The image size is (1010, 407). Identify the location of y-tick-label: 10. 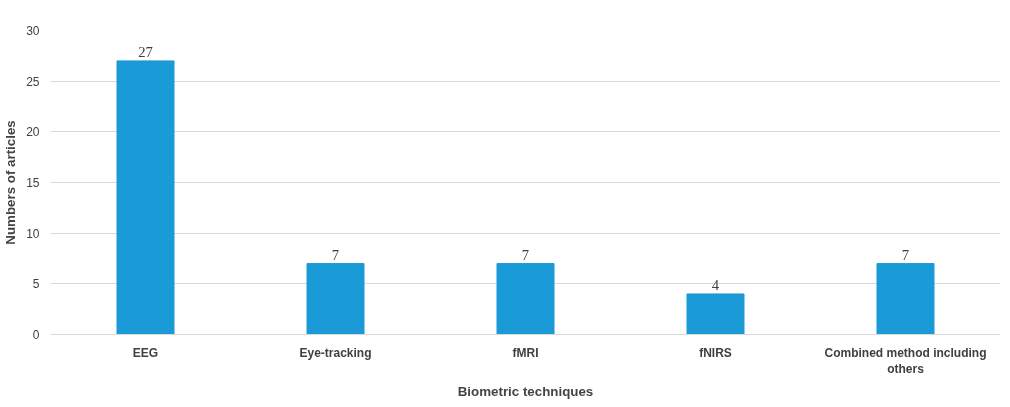
(33, 233).